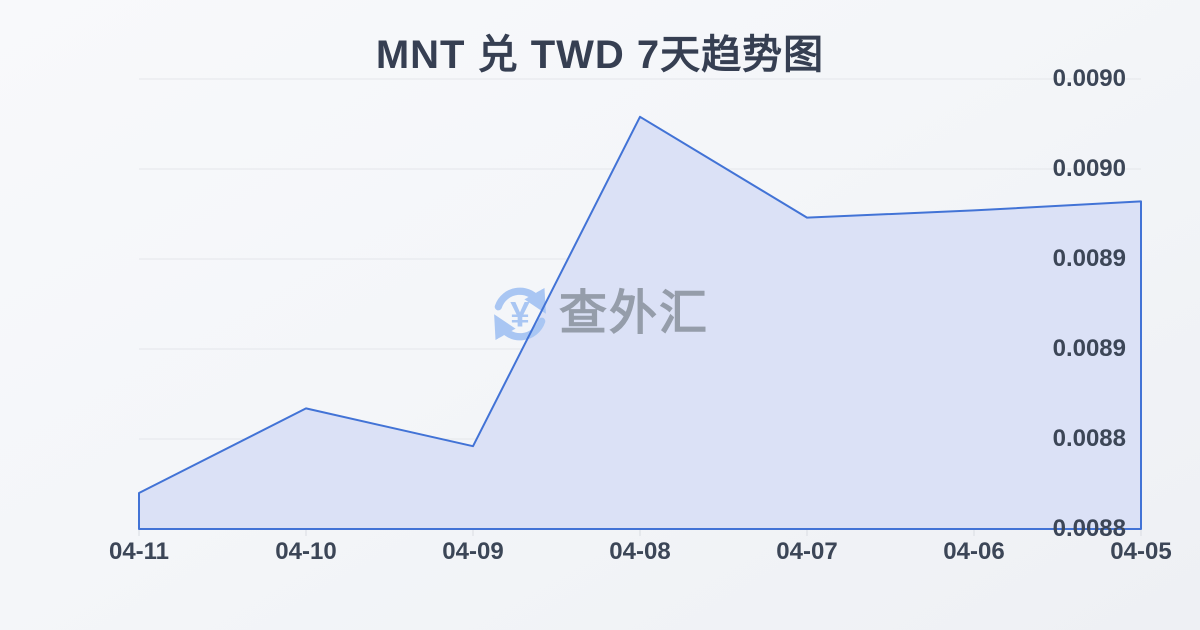 This screenshot has width=1200, height=630. What do you see at coordinates (807, 551) in the screenshot?
I see `x-axis-tick-label: 04-07` at bounding box center [807, 551].